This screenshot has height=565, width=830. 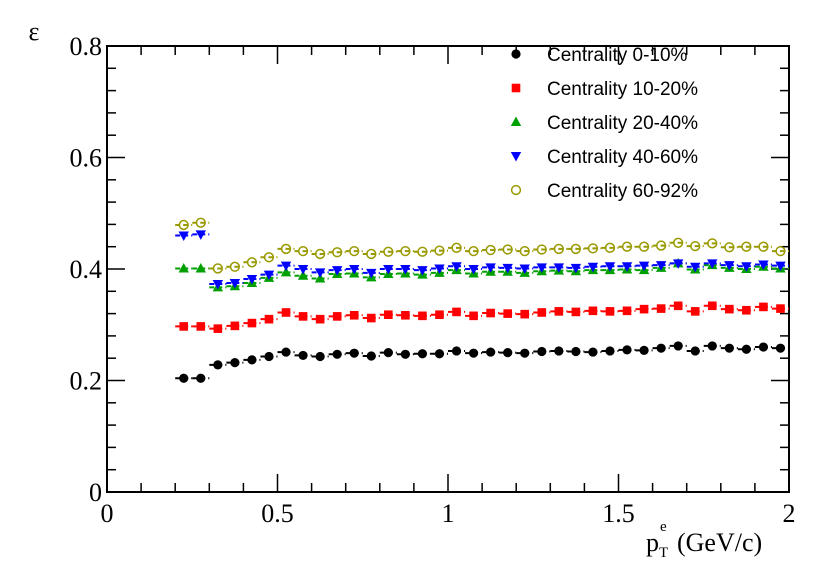 What do you see at coordinates (86, 269) in the screenshot?
I see `y-tick-label: 0.4` at bounding box center [86, 269].